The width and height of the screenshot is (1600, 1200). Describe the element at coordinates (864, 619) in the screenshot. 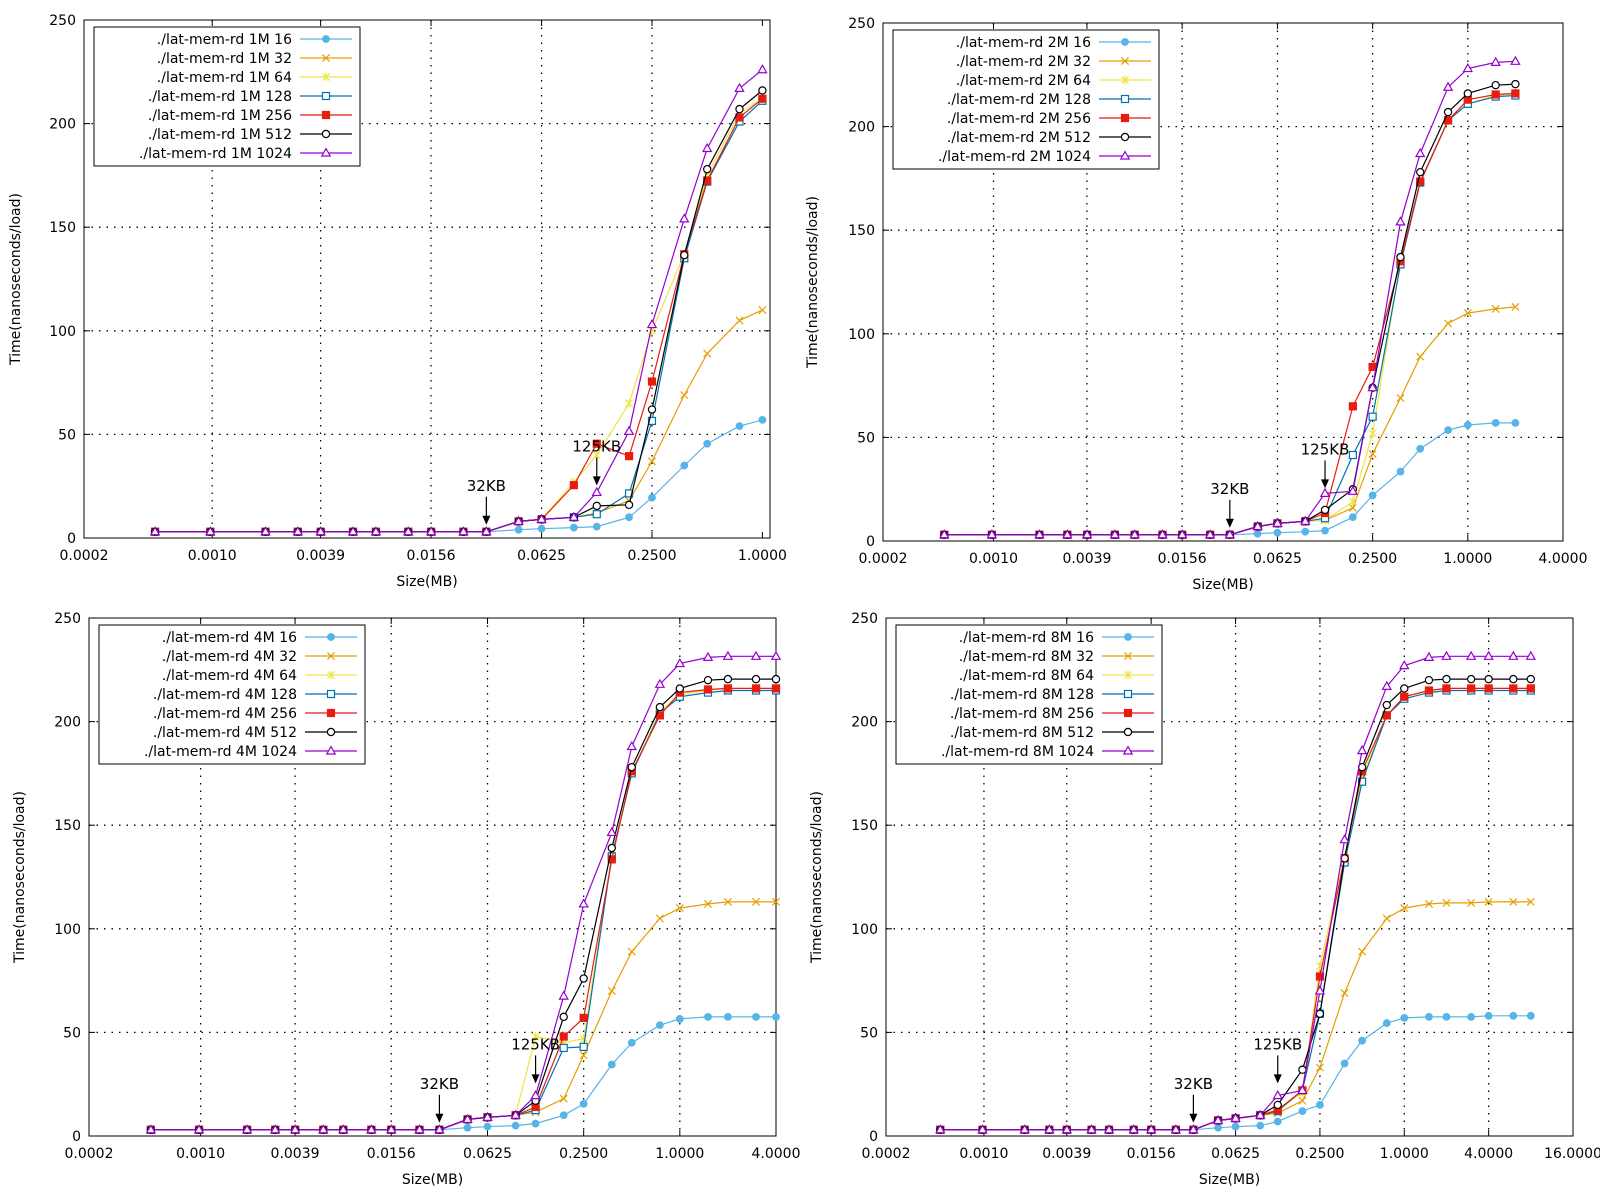

I see `y-tick-label: 250` at that location.